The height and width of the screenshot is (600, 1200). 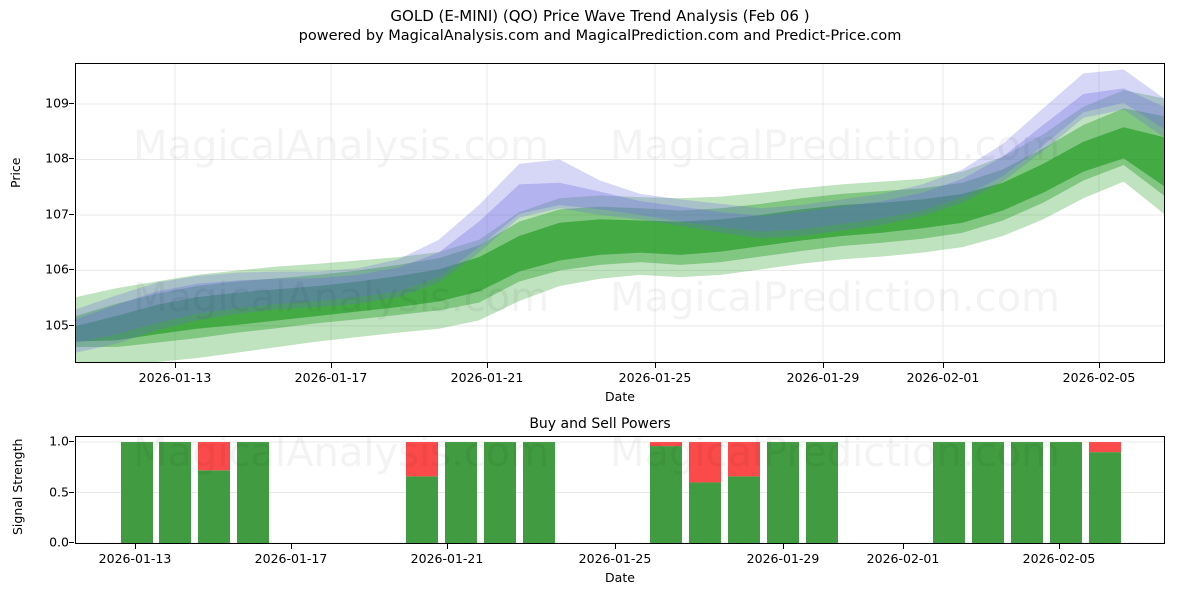 I want to click on y-tick-label: 108, so click(x=57, y=158).